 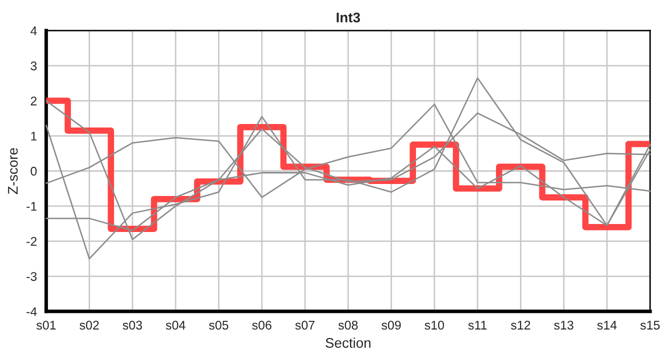 I want to click on y-tick-label: -2, so click(x=31, y=241).